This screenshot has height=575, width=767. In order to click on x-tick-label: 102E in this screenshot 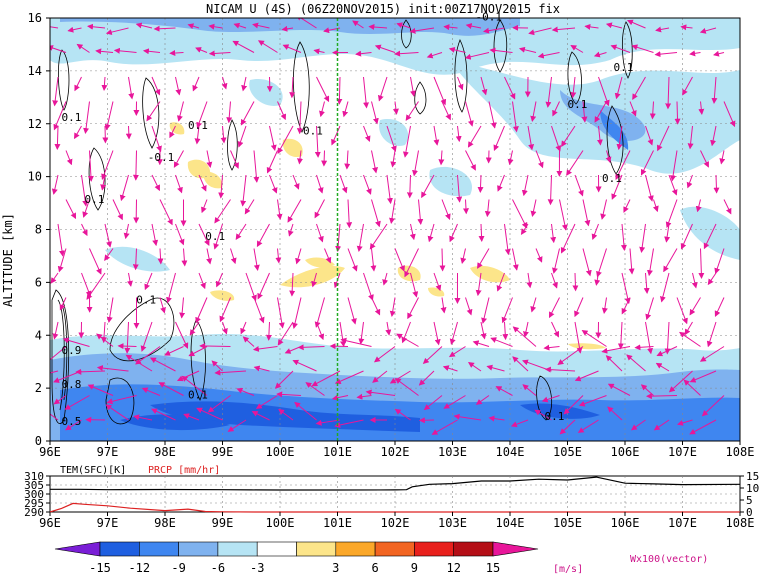, I will do `click(395, 452)`.